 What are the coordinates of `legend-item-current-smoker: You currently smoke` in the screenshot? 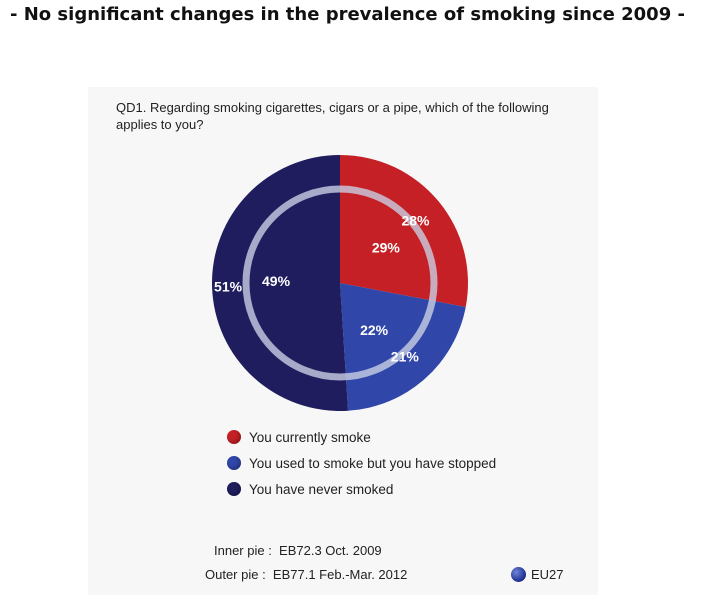 It's located at (361, 437).